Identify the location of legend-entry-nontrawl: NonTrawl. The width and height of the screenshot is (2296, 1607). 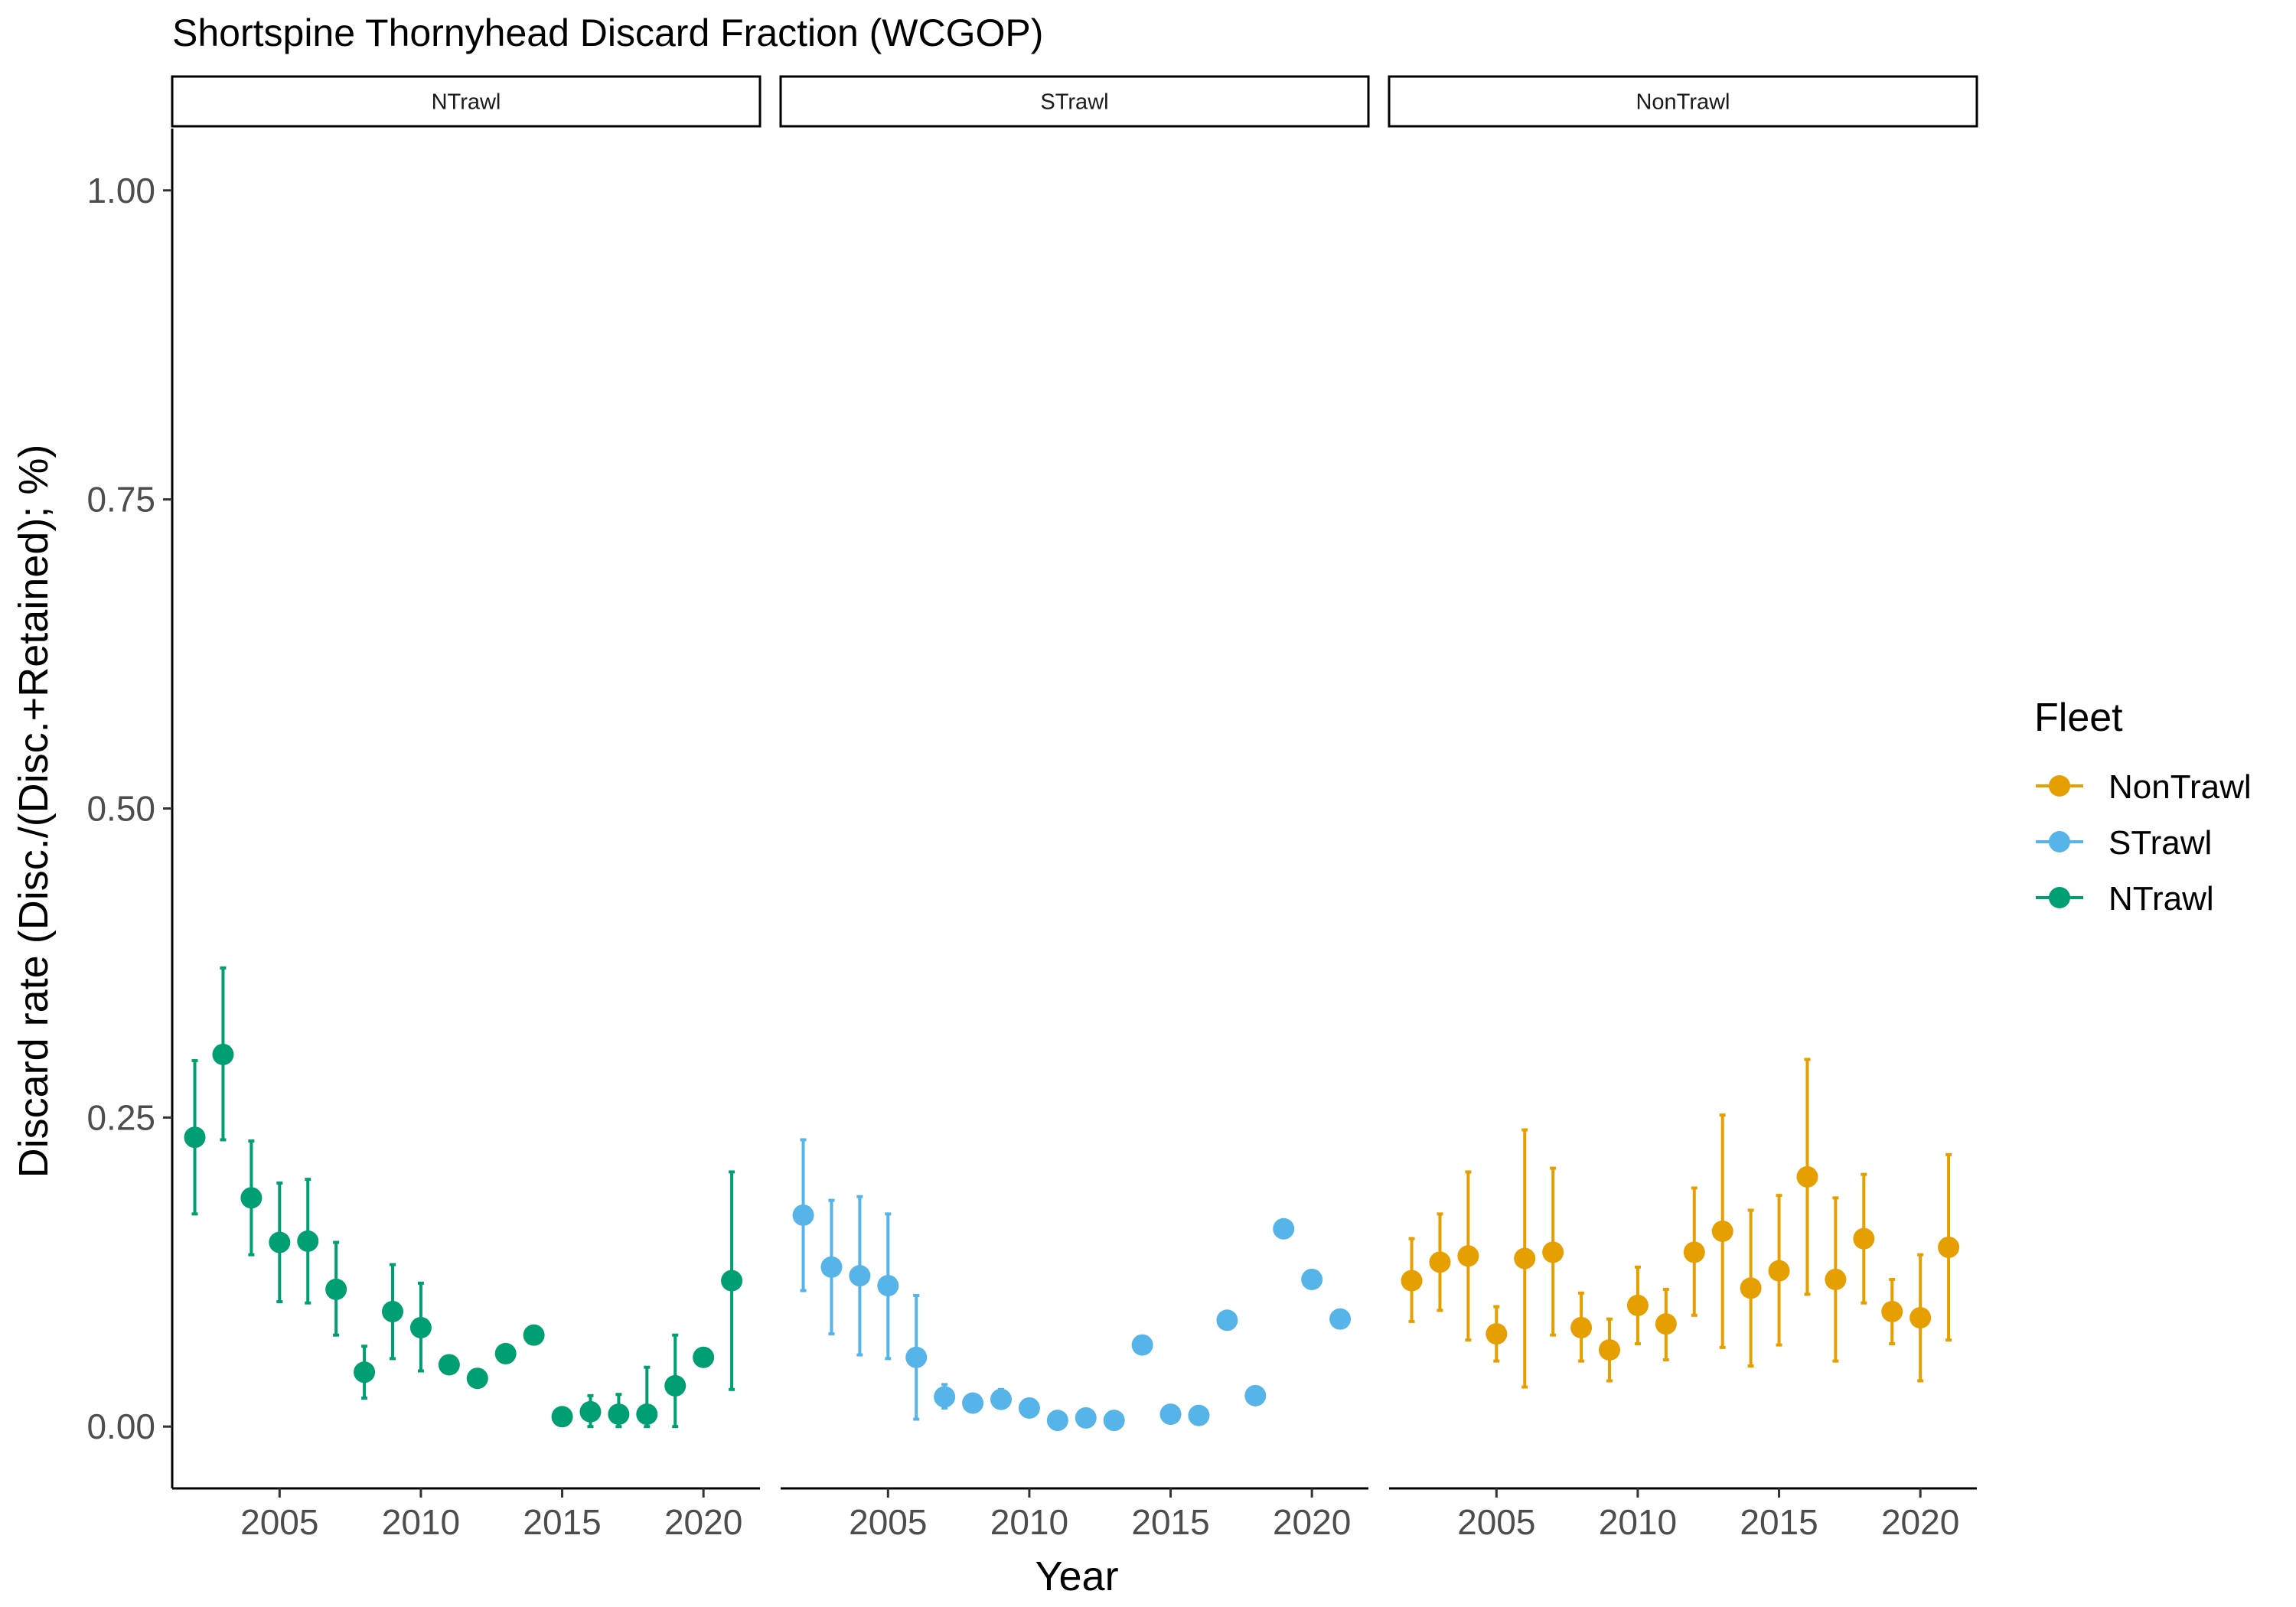
(2144, 787).